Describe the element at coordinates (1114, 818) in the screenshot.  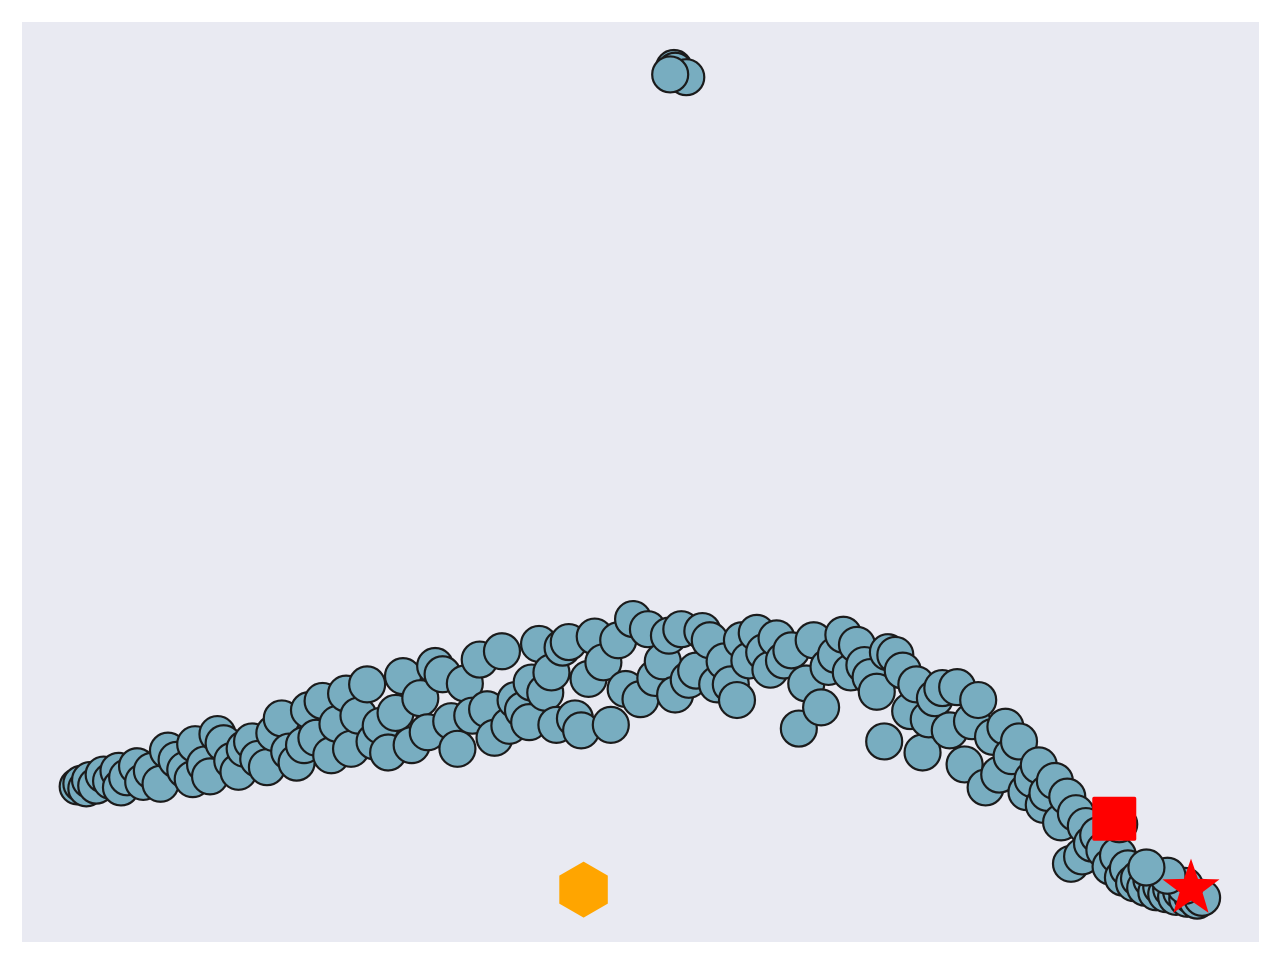
I see `square-marker` at that location.